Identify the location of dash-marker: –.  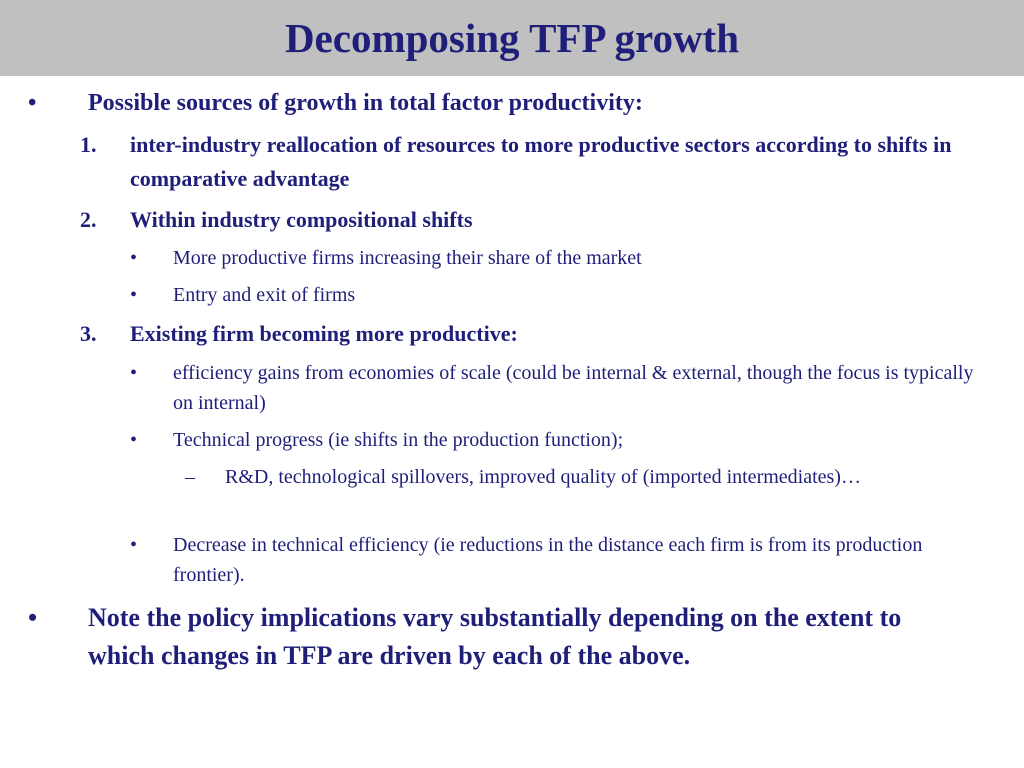
(190, 477).